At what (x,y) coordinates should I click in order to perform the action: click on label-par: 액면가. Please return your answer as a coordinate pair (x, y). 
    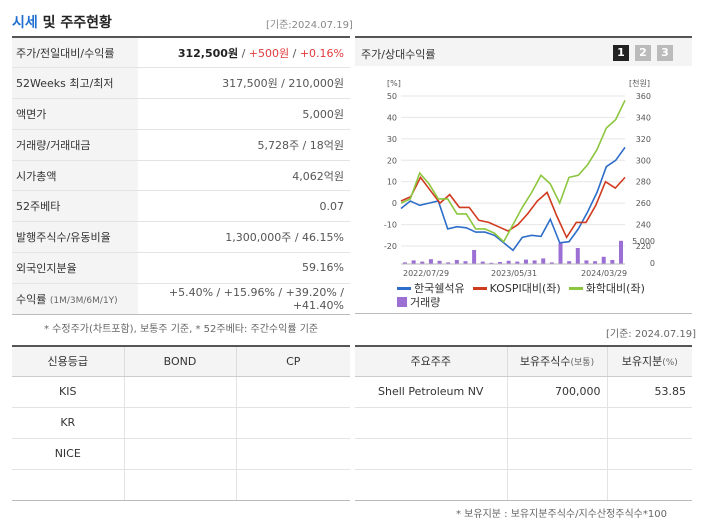
    Looking at the image, I should click on (75, 114).